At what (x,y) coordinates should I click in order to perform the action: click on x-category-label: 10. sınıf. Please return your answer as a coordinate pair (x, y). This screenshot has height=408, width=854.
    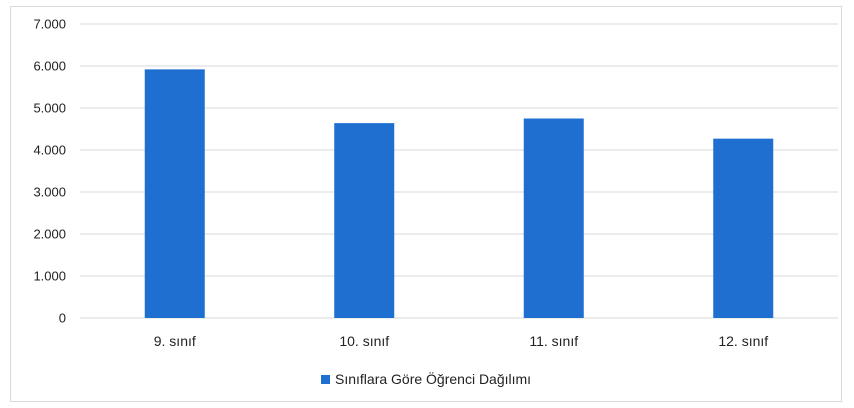
    Looking at the image, I should click on (364, 341).